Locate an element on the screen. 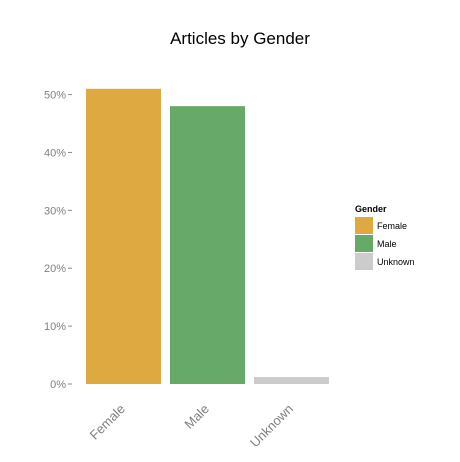 This screenshot has width=460, height=462. y-tick-label: 40% is located at coordinates (55, 153).